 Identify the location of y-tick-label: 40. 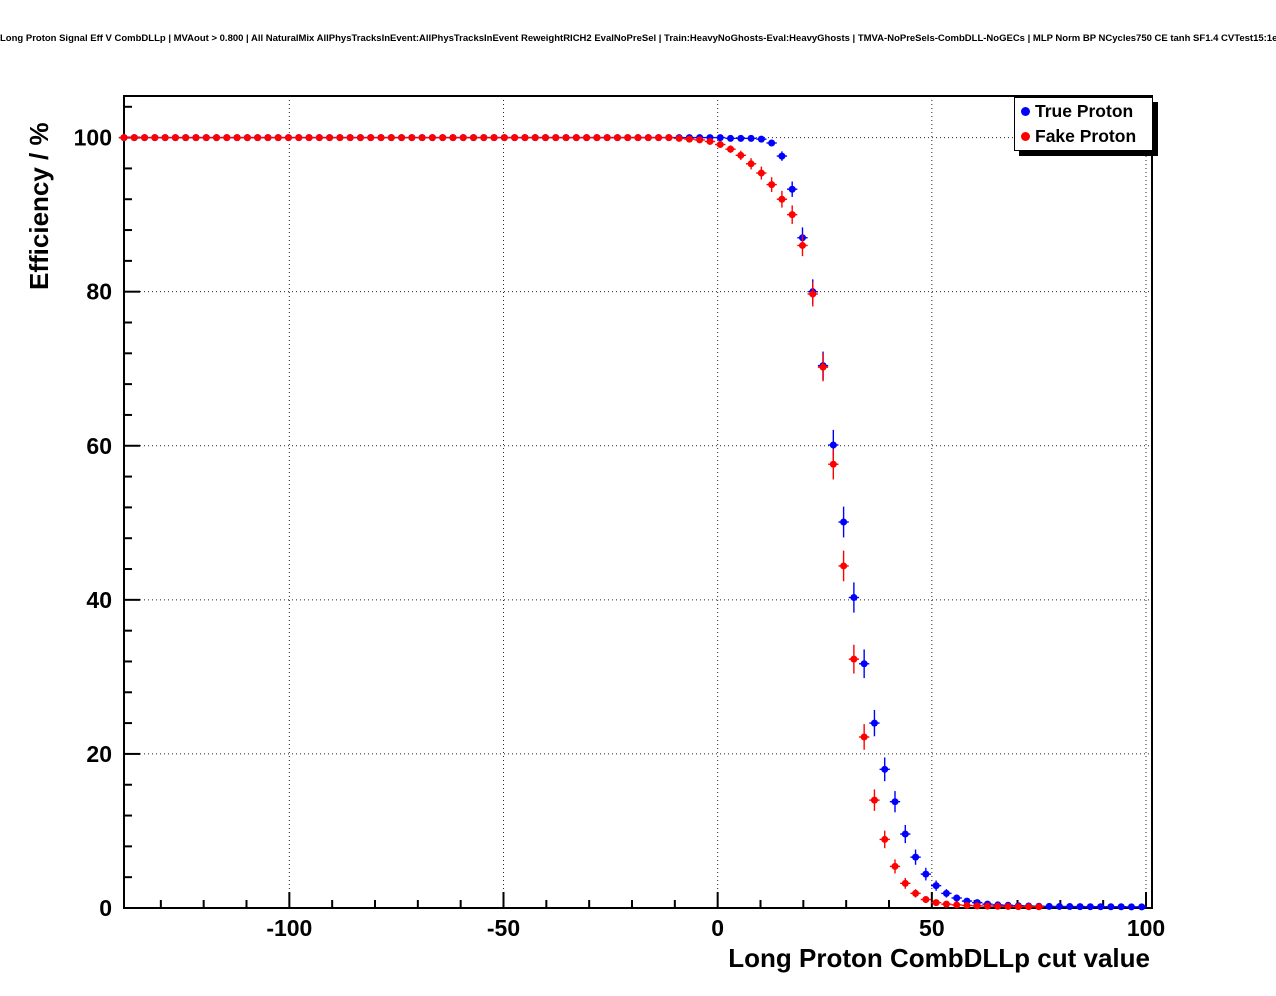
(99, 600).